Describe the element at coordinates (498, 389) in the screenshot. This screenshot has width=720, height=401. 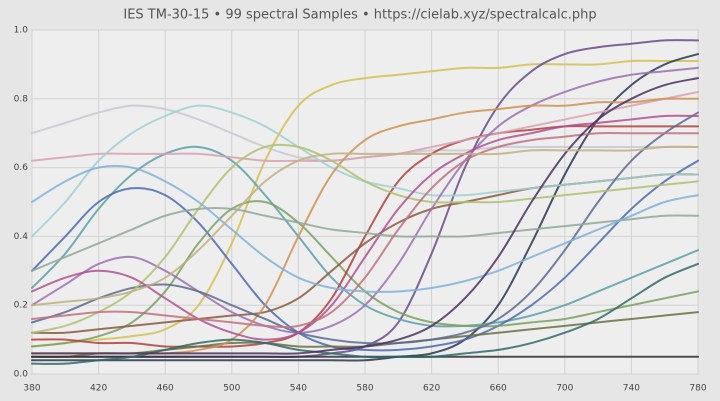
I see `x-tick-label: 660` at that location.